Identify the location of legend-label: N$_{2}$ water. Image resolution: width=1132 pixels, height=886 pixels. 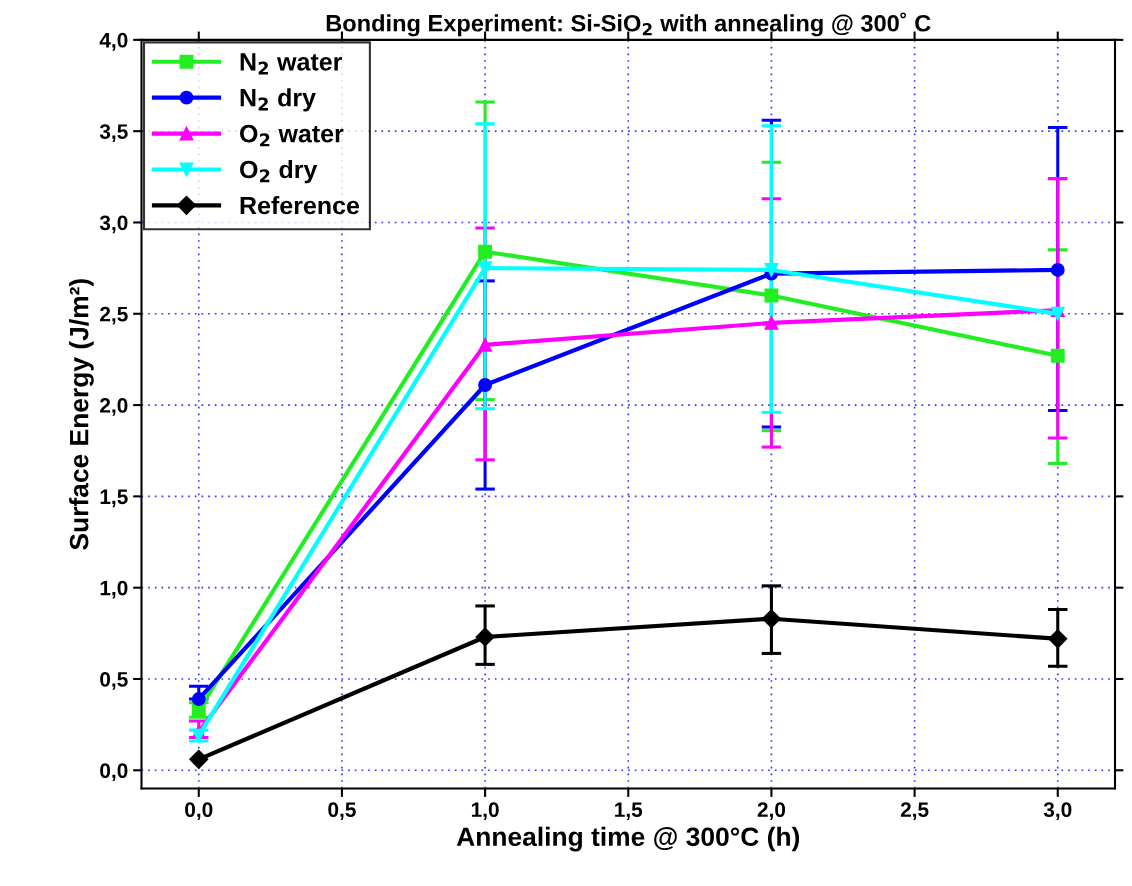
(291, 64).